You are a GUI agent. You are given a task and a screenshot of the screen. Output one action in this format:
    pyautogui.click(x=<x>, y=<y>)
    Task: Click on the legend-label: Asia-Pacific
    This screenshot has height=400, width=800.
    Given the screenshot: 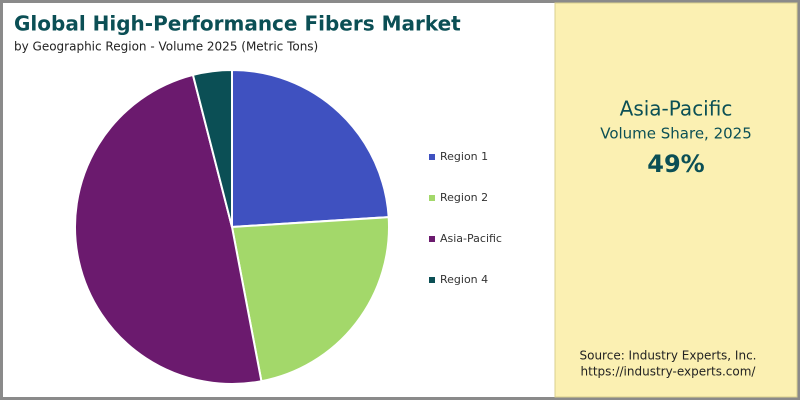 What is the action you would take?
    pyautogui.click(x=471, y=238)
    